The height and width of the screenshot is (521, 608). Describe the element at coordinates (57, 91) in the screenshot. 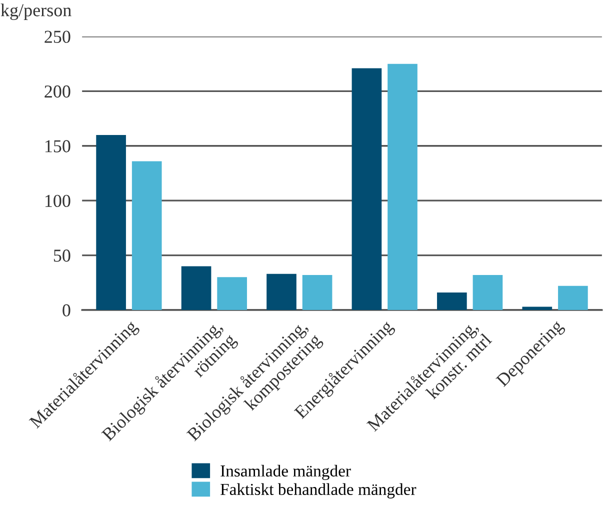

I see `y-tick-label: 200` at that location.